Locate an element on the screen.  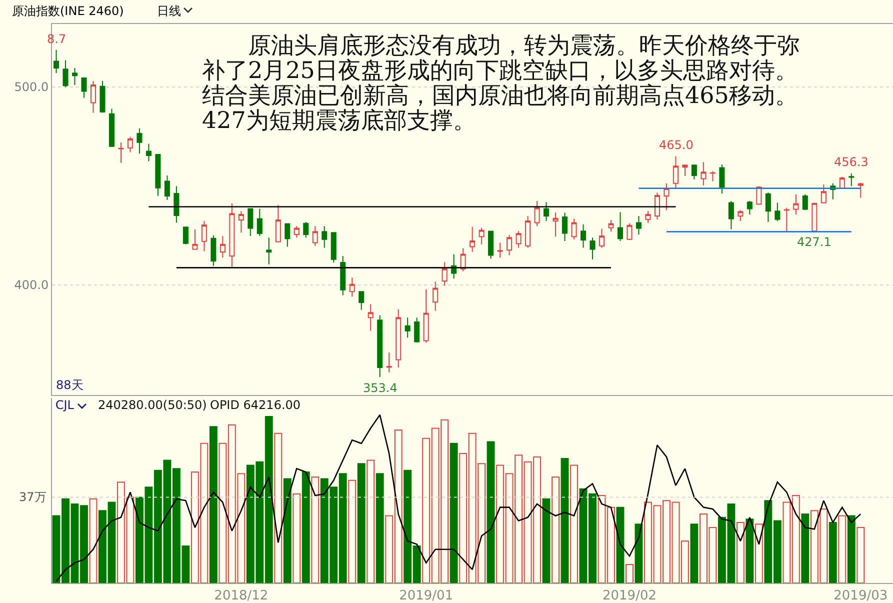
chart-title: 原油指数(INE 2460) is located at coordinates (68, 11).